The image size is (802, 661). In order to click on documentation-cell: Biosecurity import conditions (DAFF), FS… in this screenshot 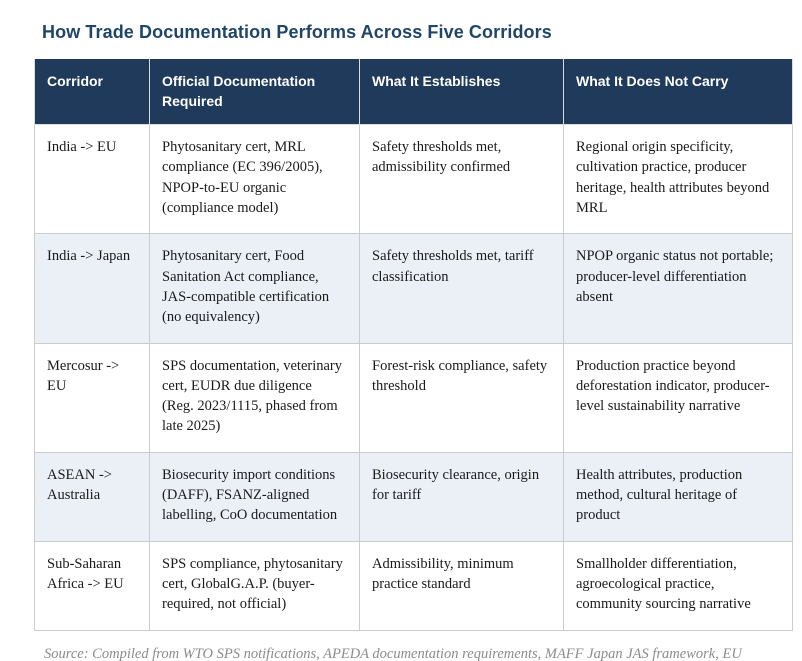, I will do `click(254, 496)`.